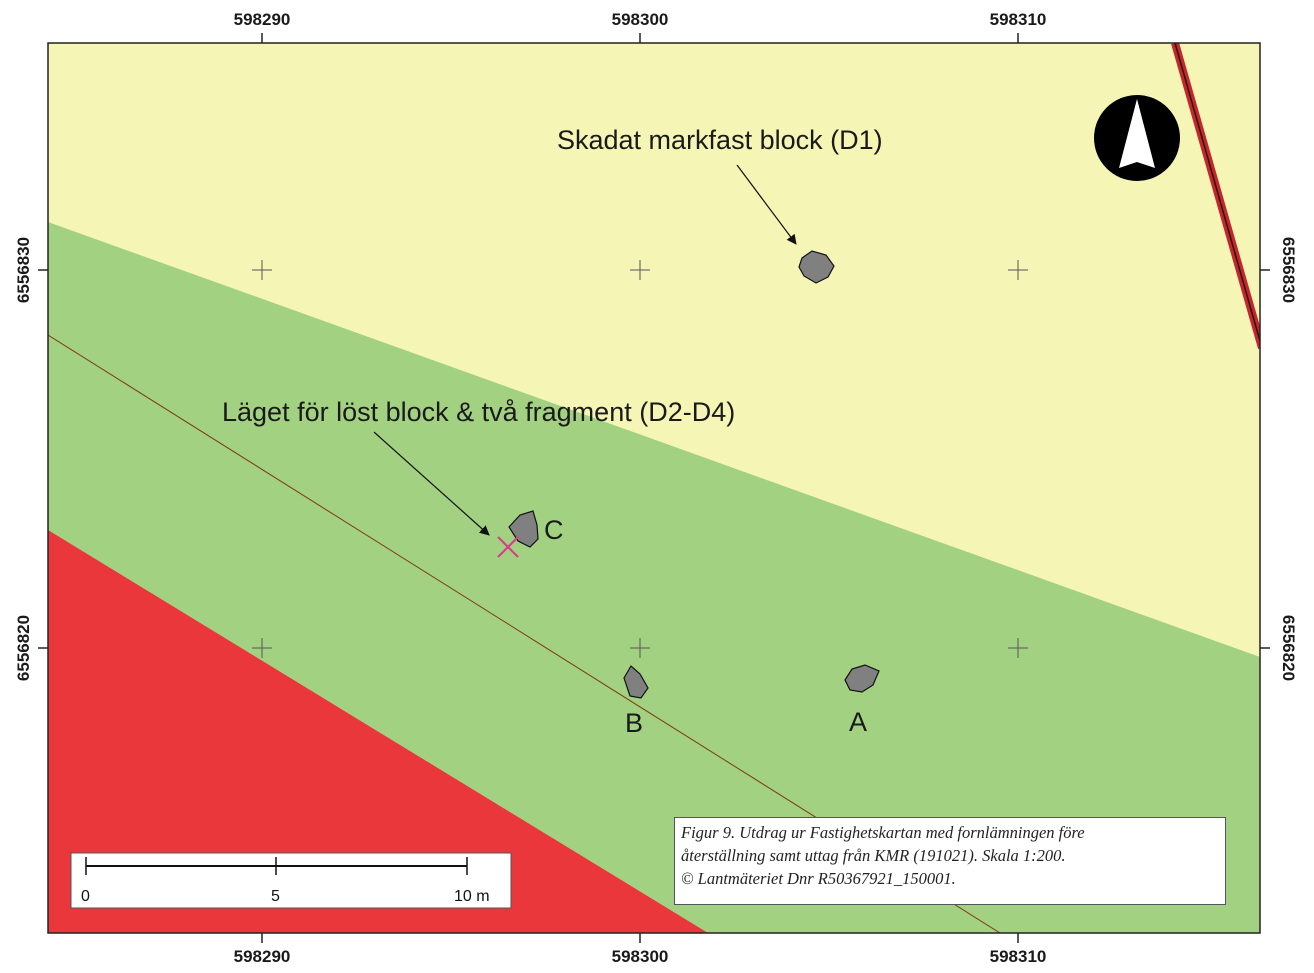 The image size is (1314, 973). What do you see at coordinates (858, 722) in the screenshot?
I see `label-block-a: A` at bounding box center [858, 722].